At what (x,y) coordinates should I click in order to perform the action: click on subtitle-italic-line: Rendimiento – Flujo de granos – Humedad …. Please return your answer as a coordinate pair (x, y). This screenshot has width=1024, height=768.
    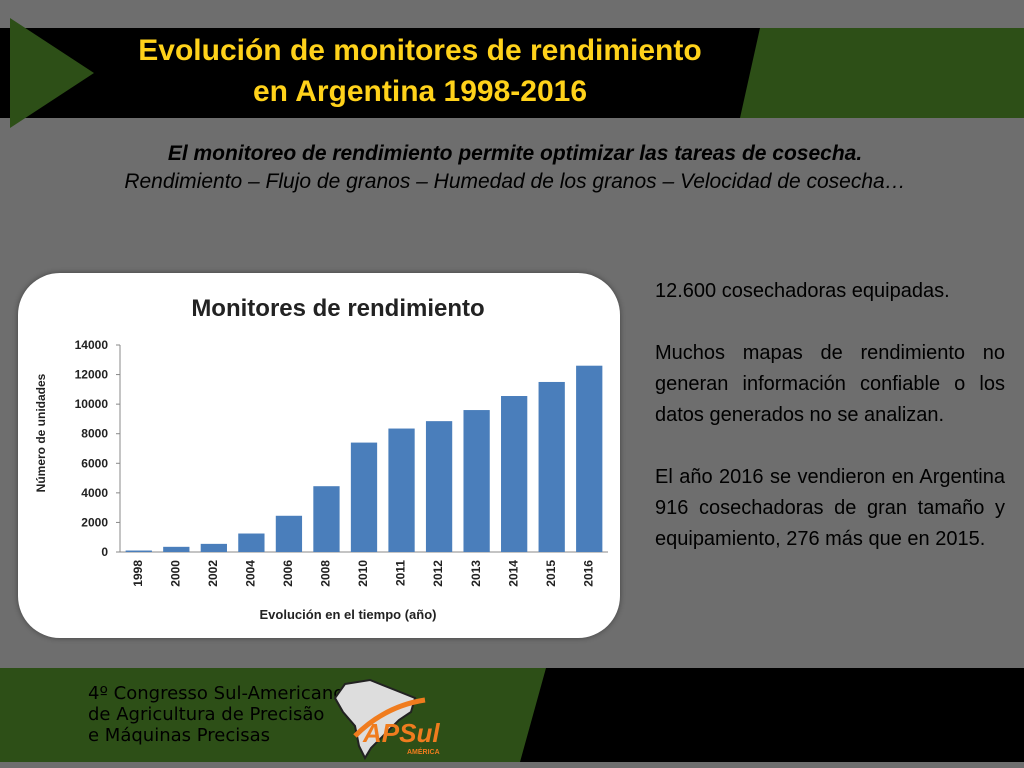
    Looking at the image, I should click on (515, 181).